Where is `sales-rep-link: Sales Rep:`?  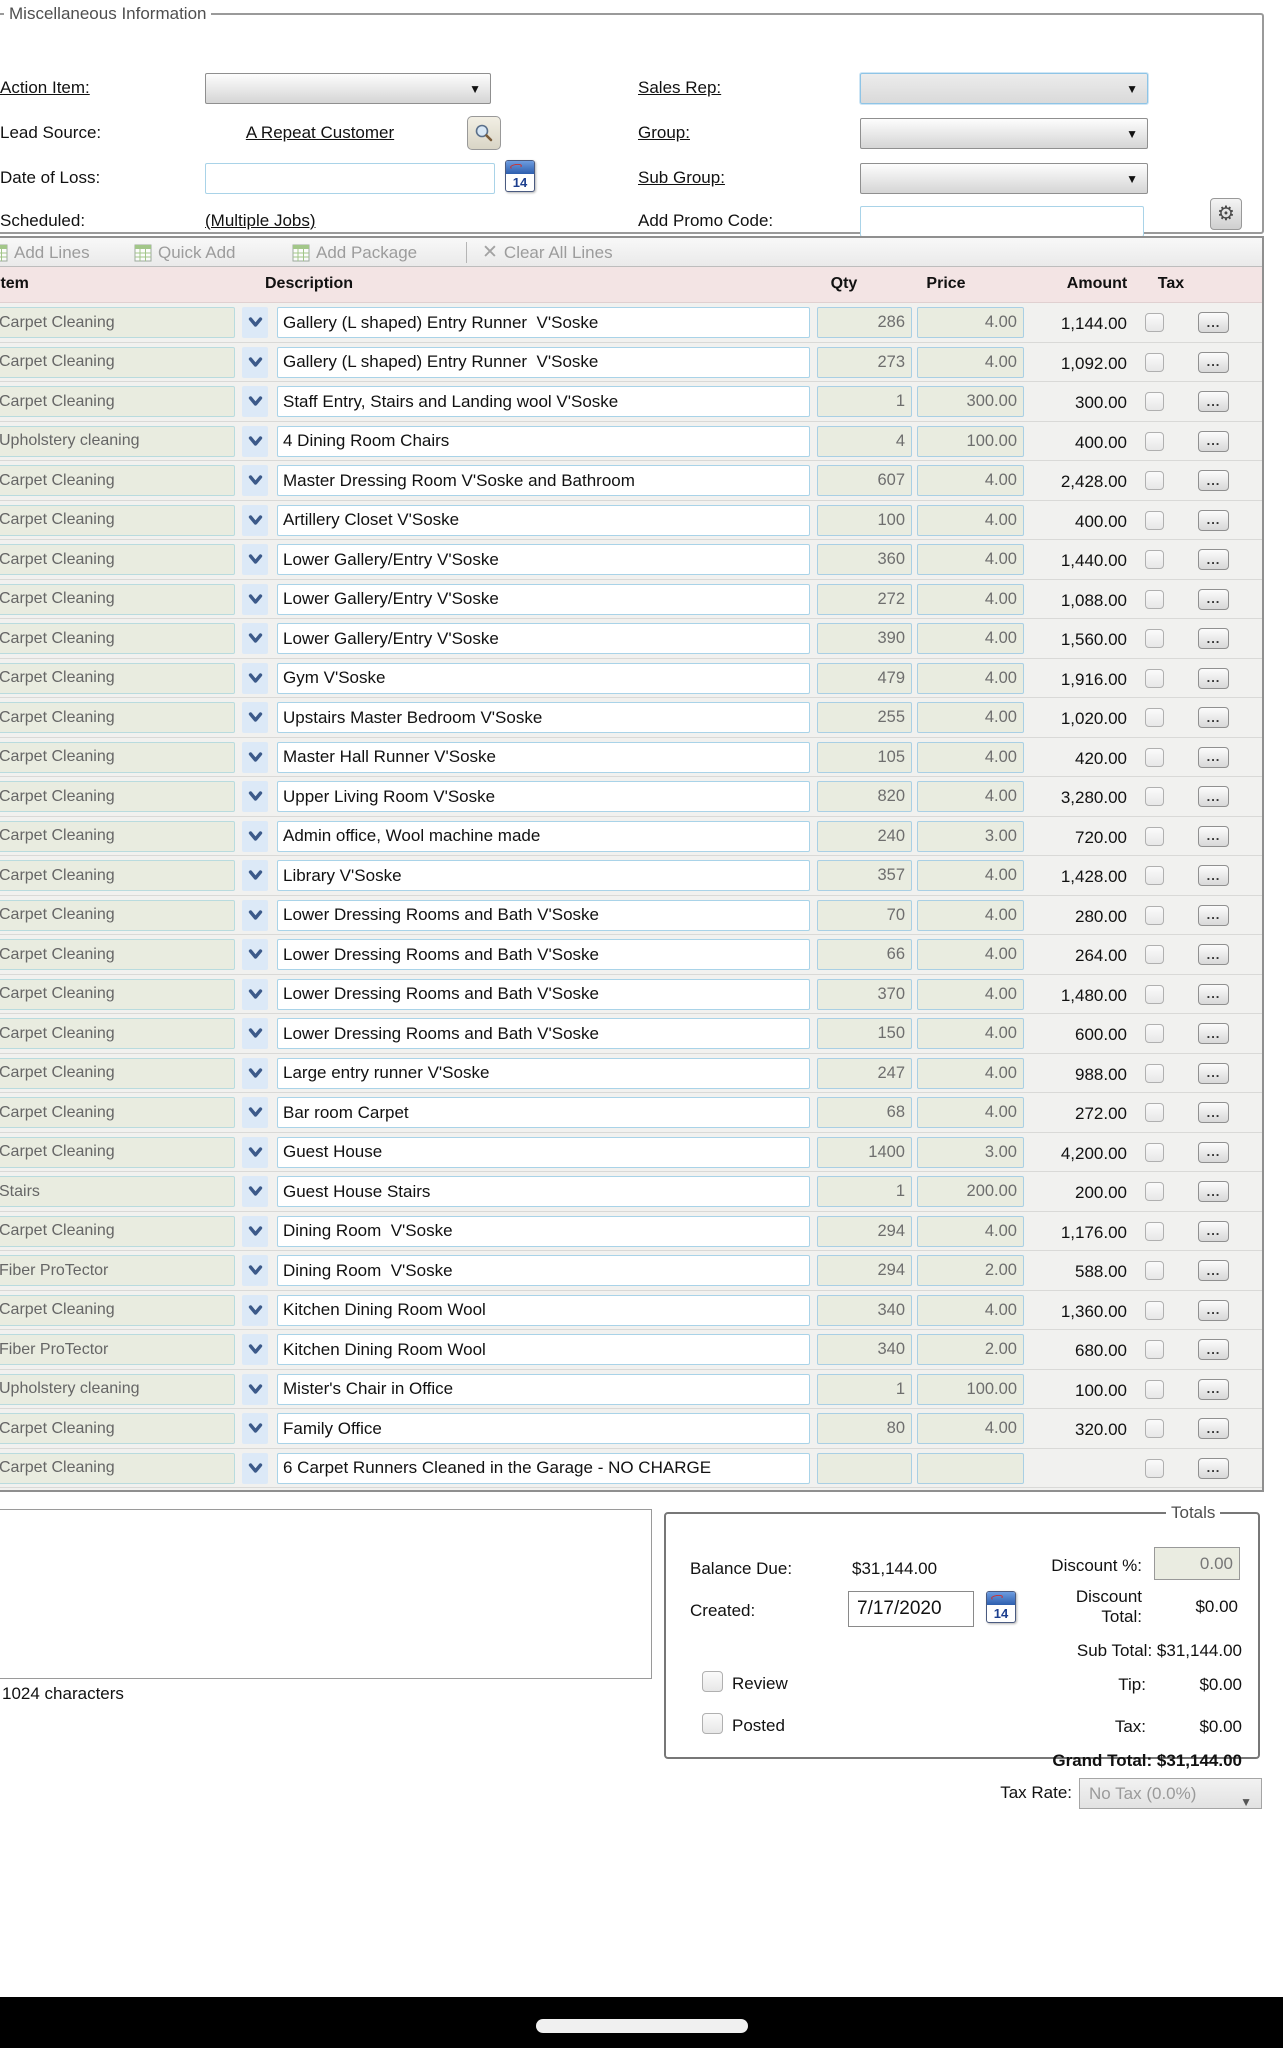
sales-rep-link: Sales Rep: is located at coordinates (680, 87).